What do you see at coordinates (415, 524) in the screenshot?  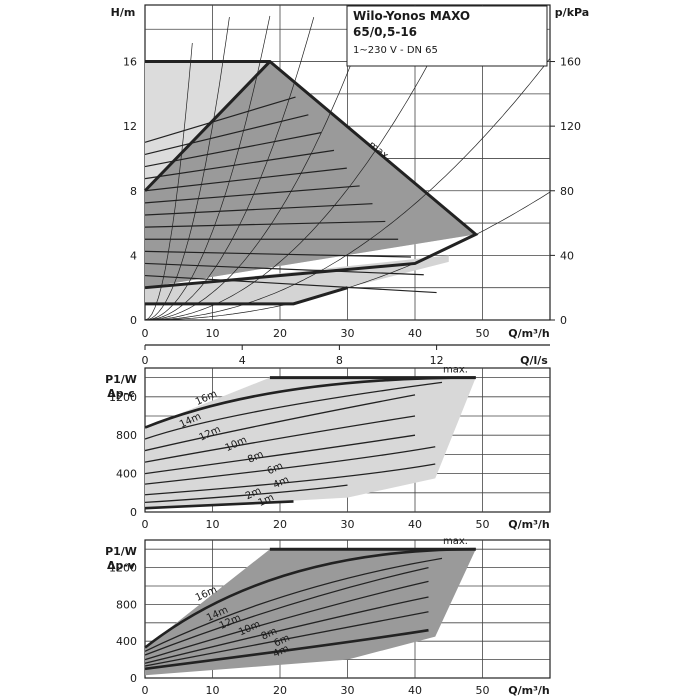 I see `dpc-x-tick-4: 40` at bounding box center [415, 524].